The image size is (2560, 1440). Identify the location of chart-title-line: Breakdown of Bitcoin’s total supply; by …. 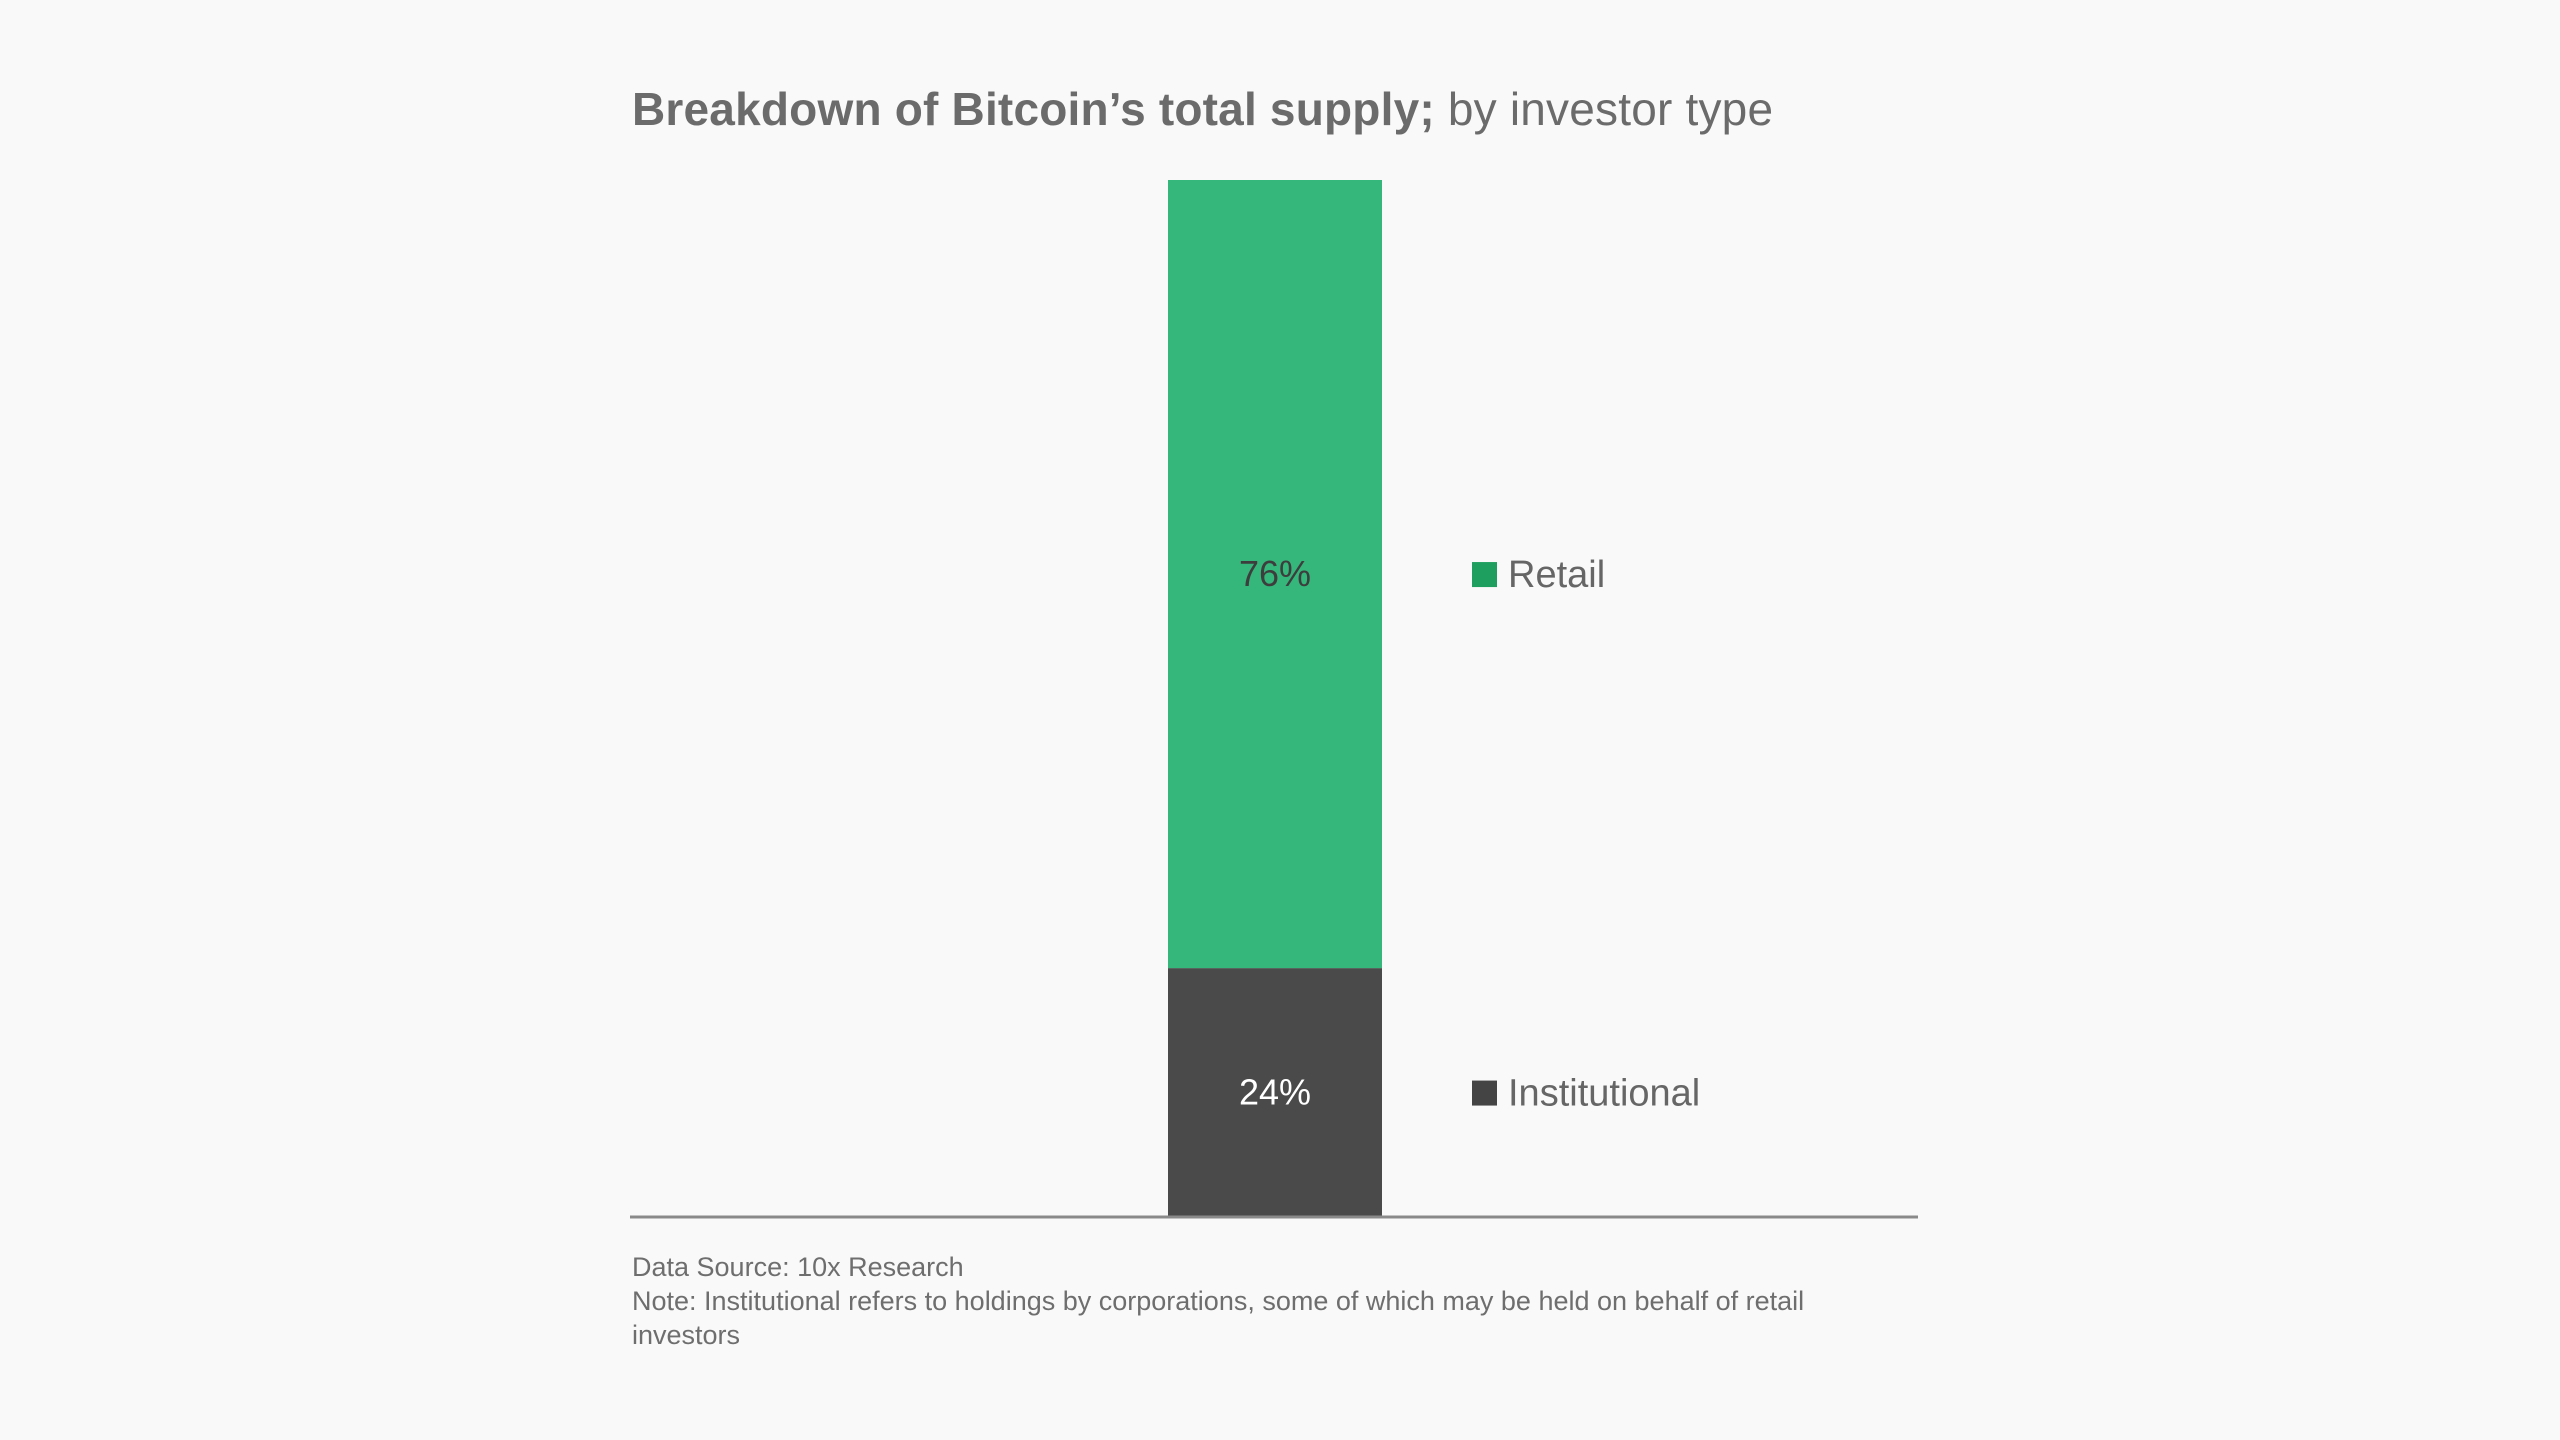
(1202, 109).